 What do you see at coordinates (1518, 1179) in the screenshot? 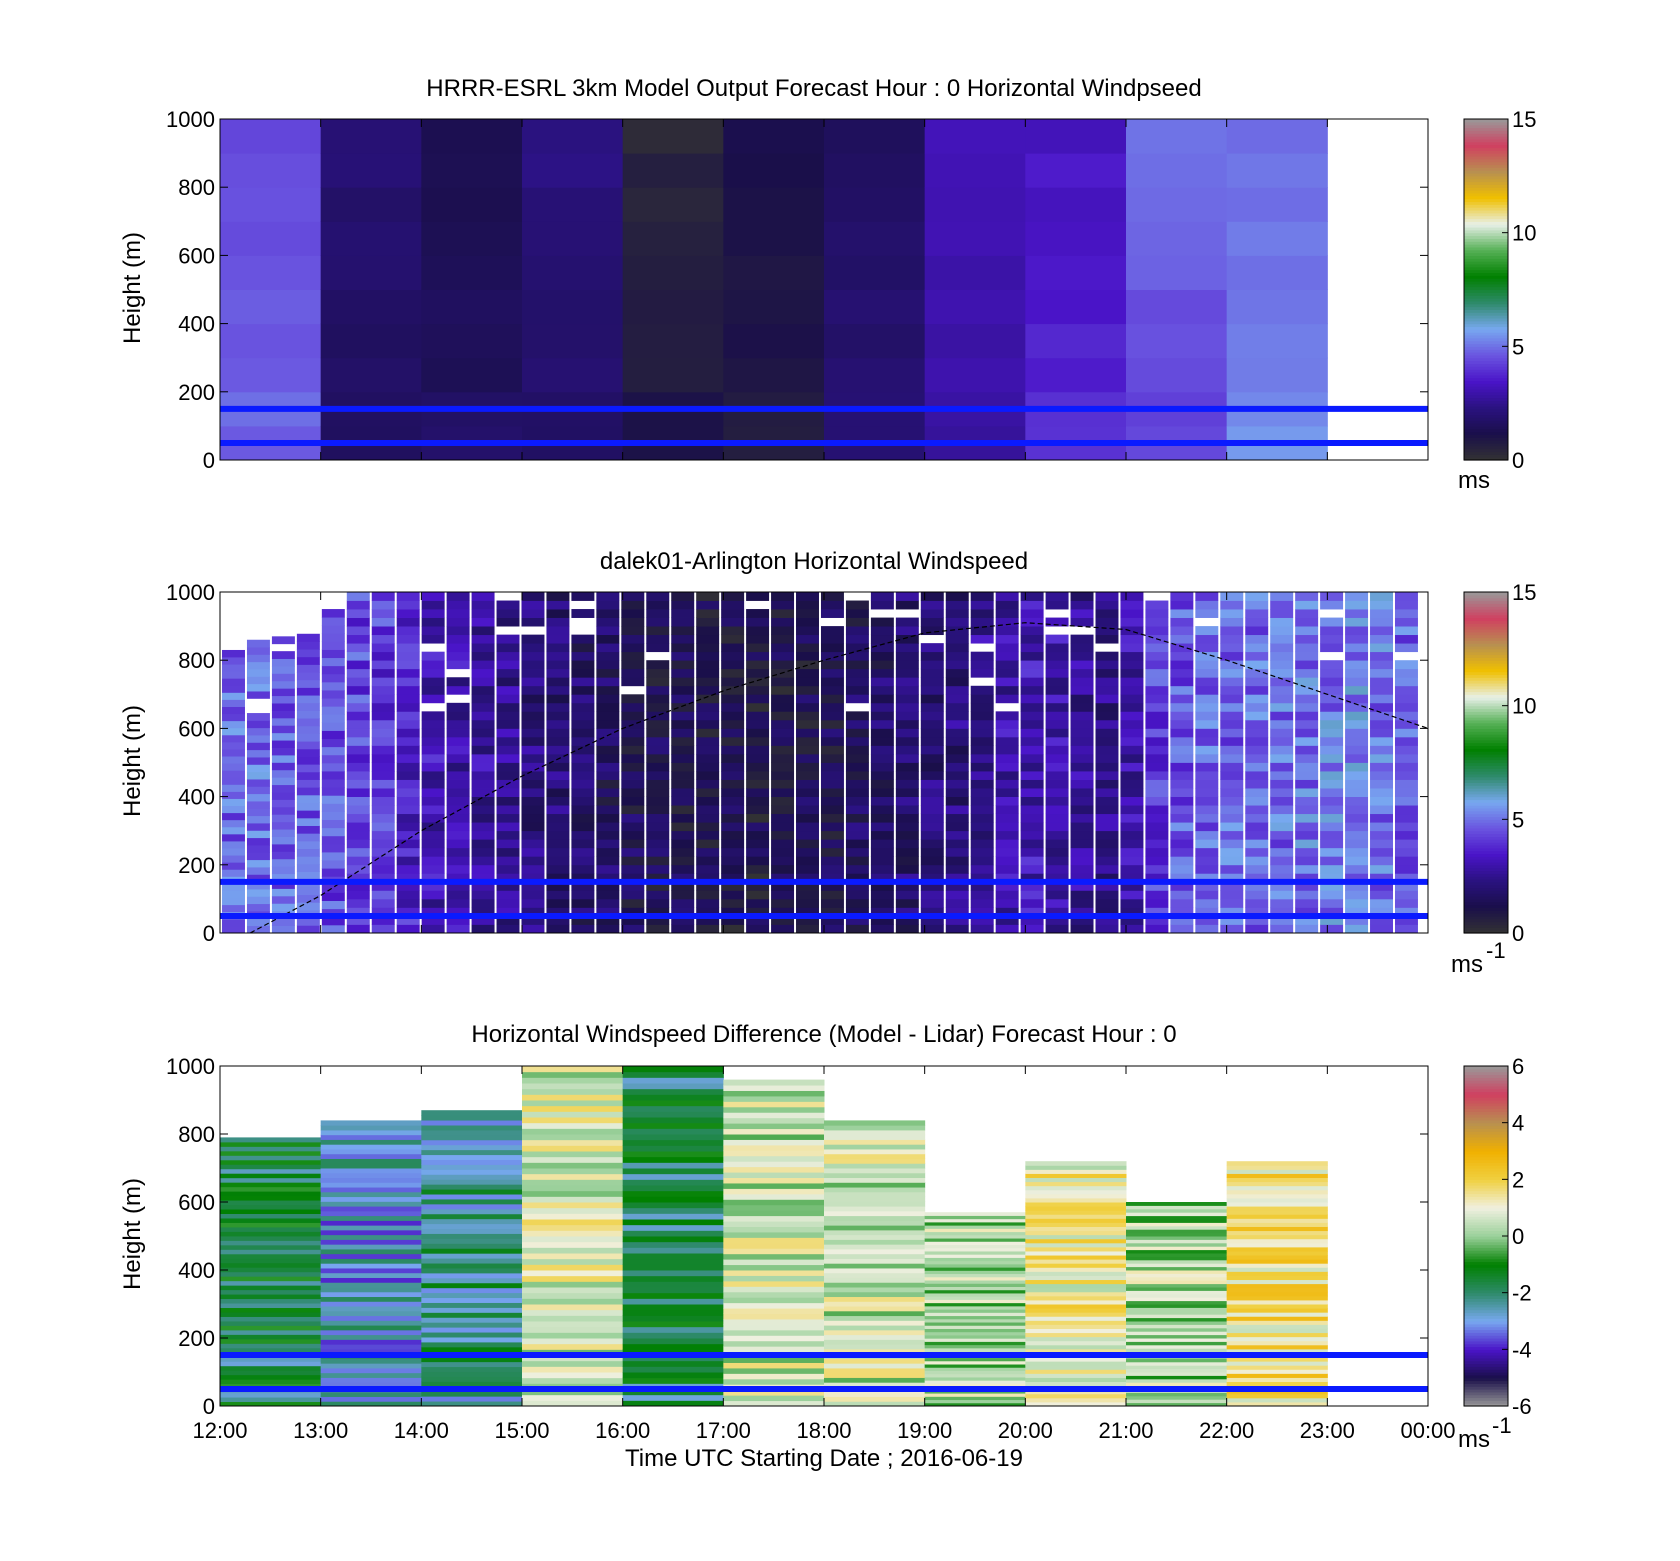
I see `colorbar-tick-label: 2` at bounding box center [1518, 1179].